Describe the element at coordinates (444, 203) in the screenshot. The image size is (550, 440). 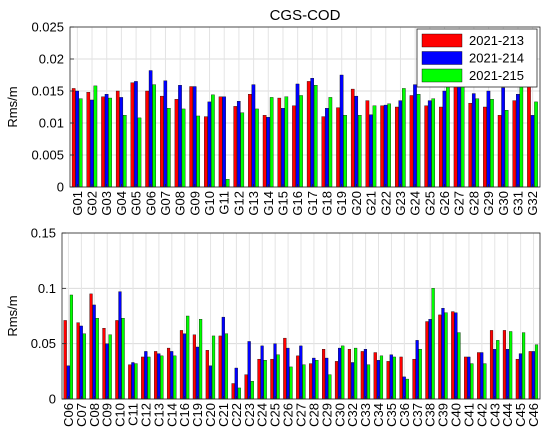
I see `x-tick-label: G26` at that location.